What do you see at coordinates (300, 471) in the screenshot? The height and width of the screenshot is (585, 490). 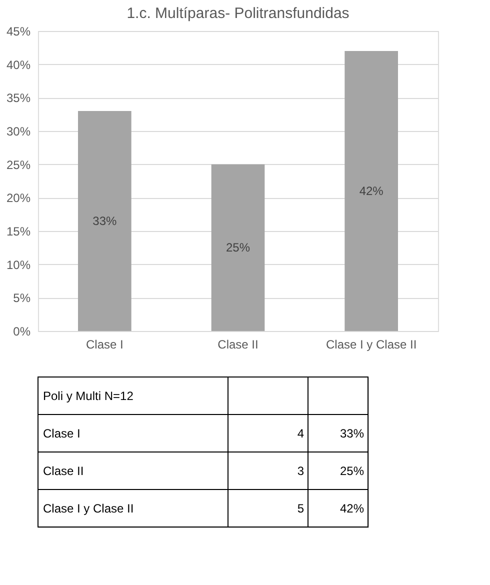 I see `data-label: 3` at bounding box center [300, 471].